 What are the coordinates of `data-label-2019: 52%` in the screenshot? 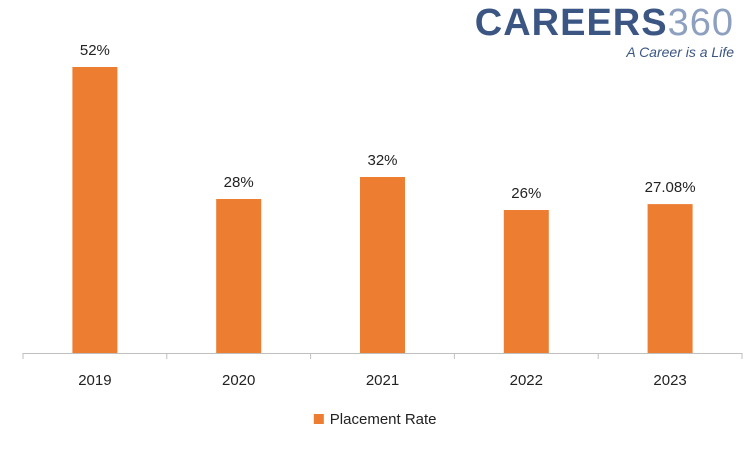 It's located at (95, 50).